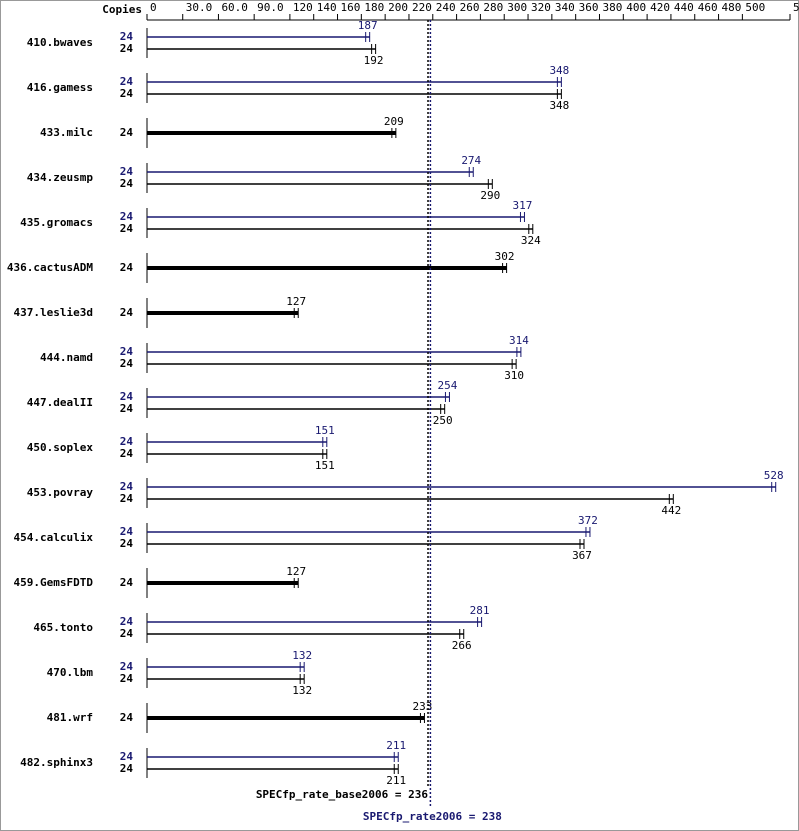 The height and width of the screenshot is (831, 799). What do you see at coordinates (60, 492) in the screenshot?
I see `benchmark-label: 453.povray` at bounding box center [60, 492].